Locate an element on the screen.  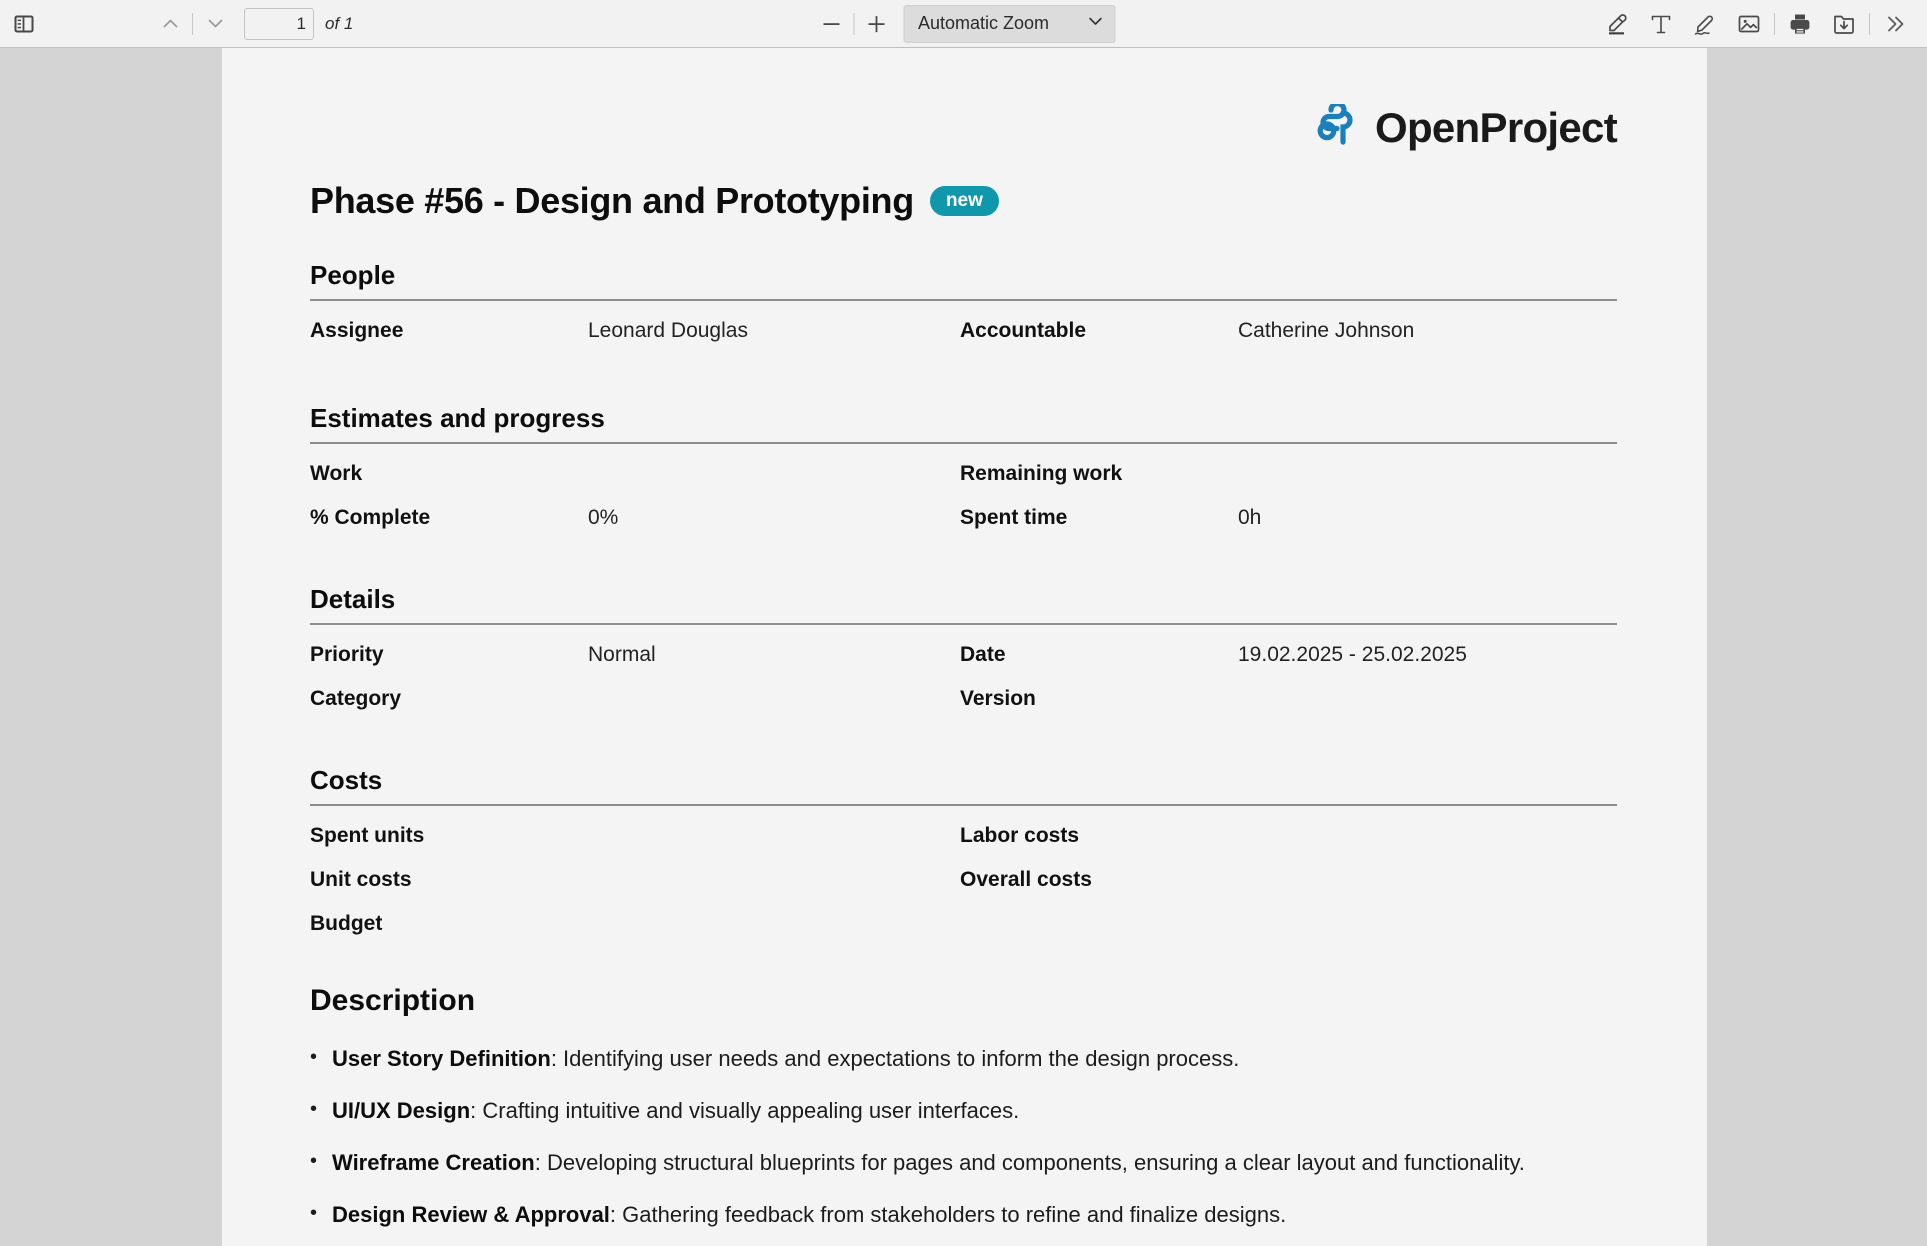
minus-icon is located at coordinates (831, 24).